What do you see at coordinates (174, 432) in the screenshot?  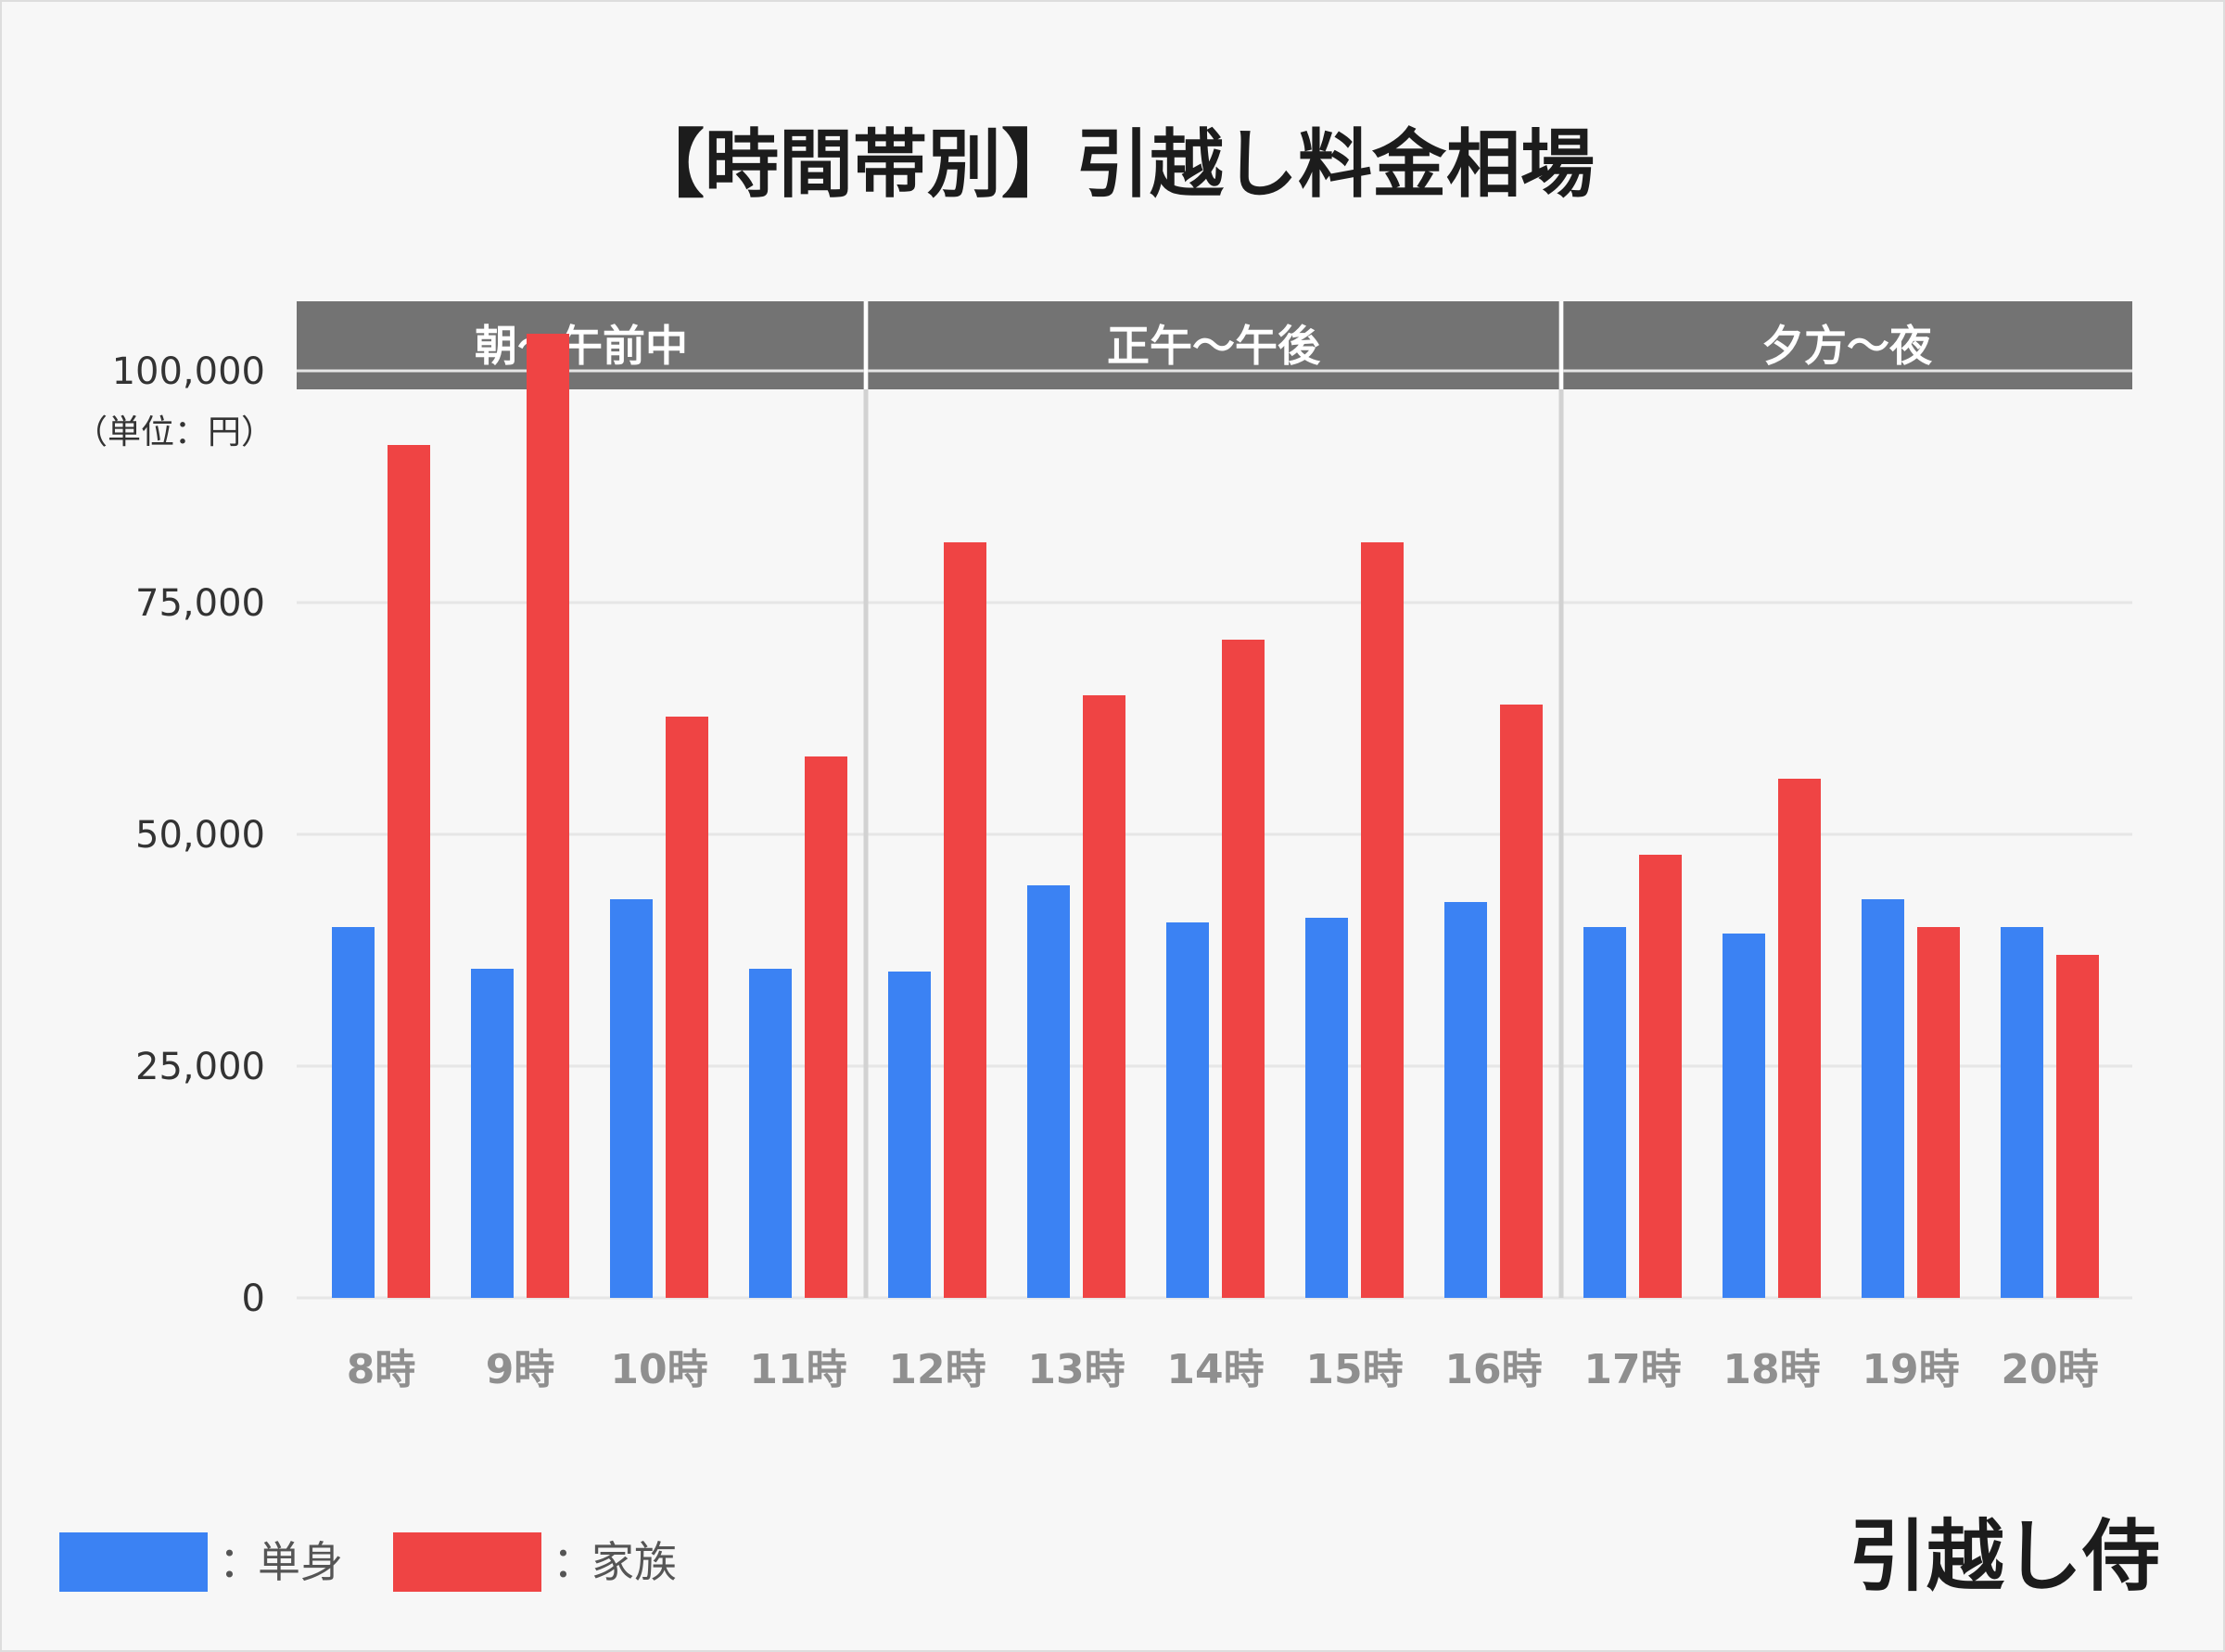 I see `unit-label: （単位：円）` at bounding box center [174, 432].